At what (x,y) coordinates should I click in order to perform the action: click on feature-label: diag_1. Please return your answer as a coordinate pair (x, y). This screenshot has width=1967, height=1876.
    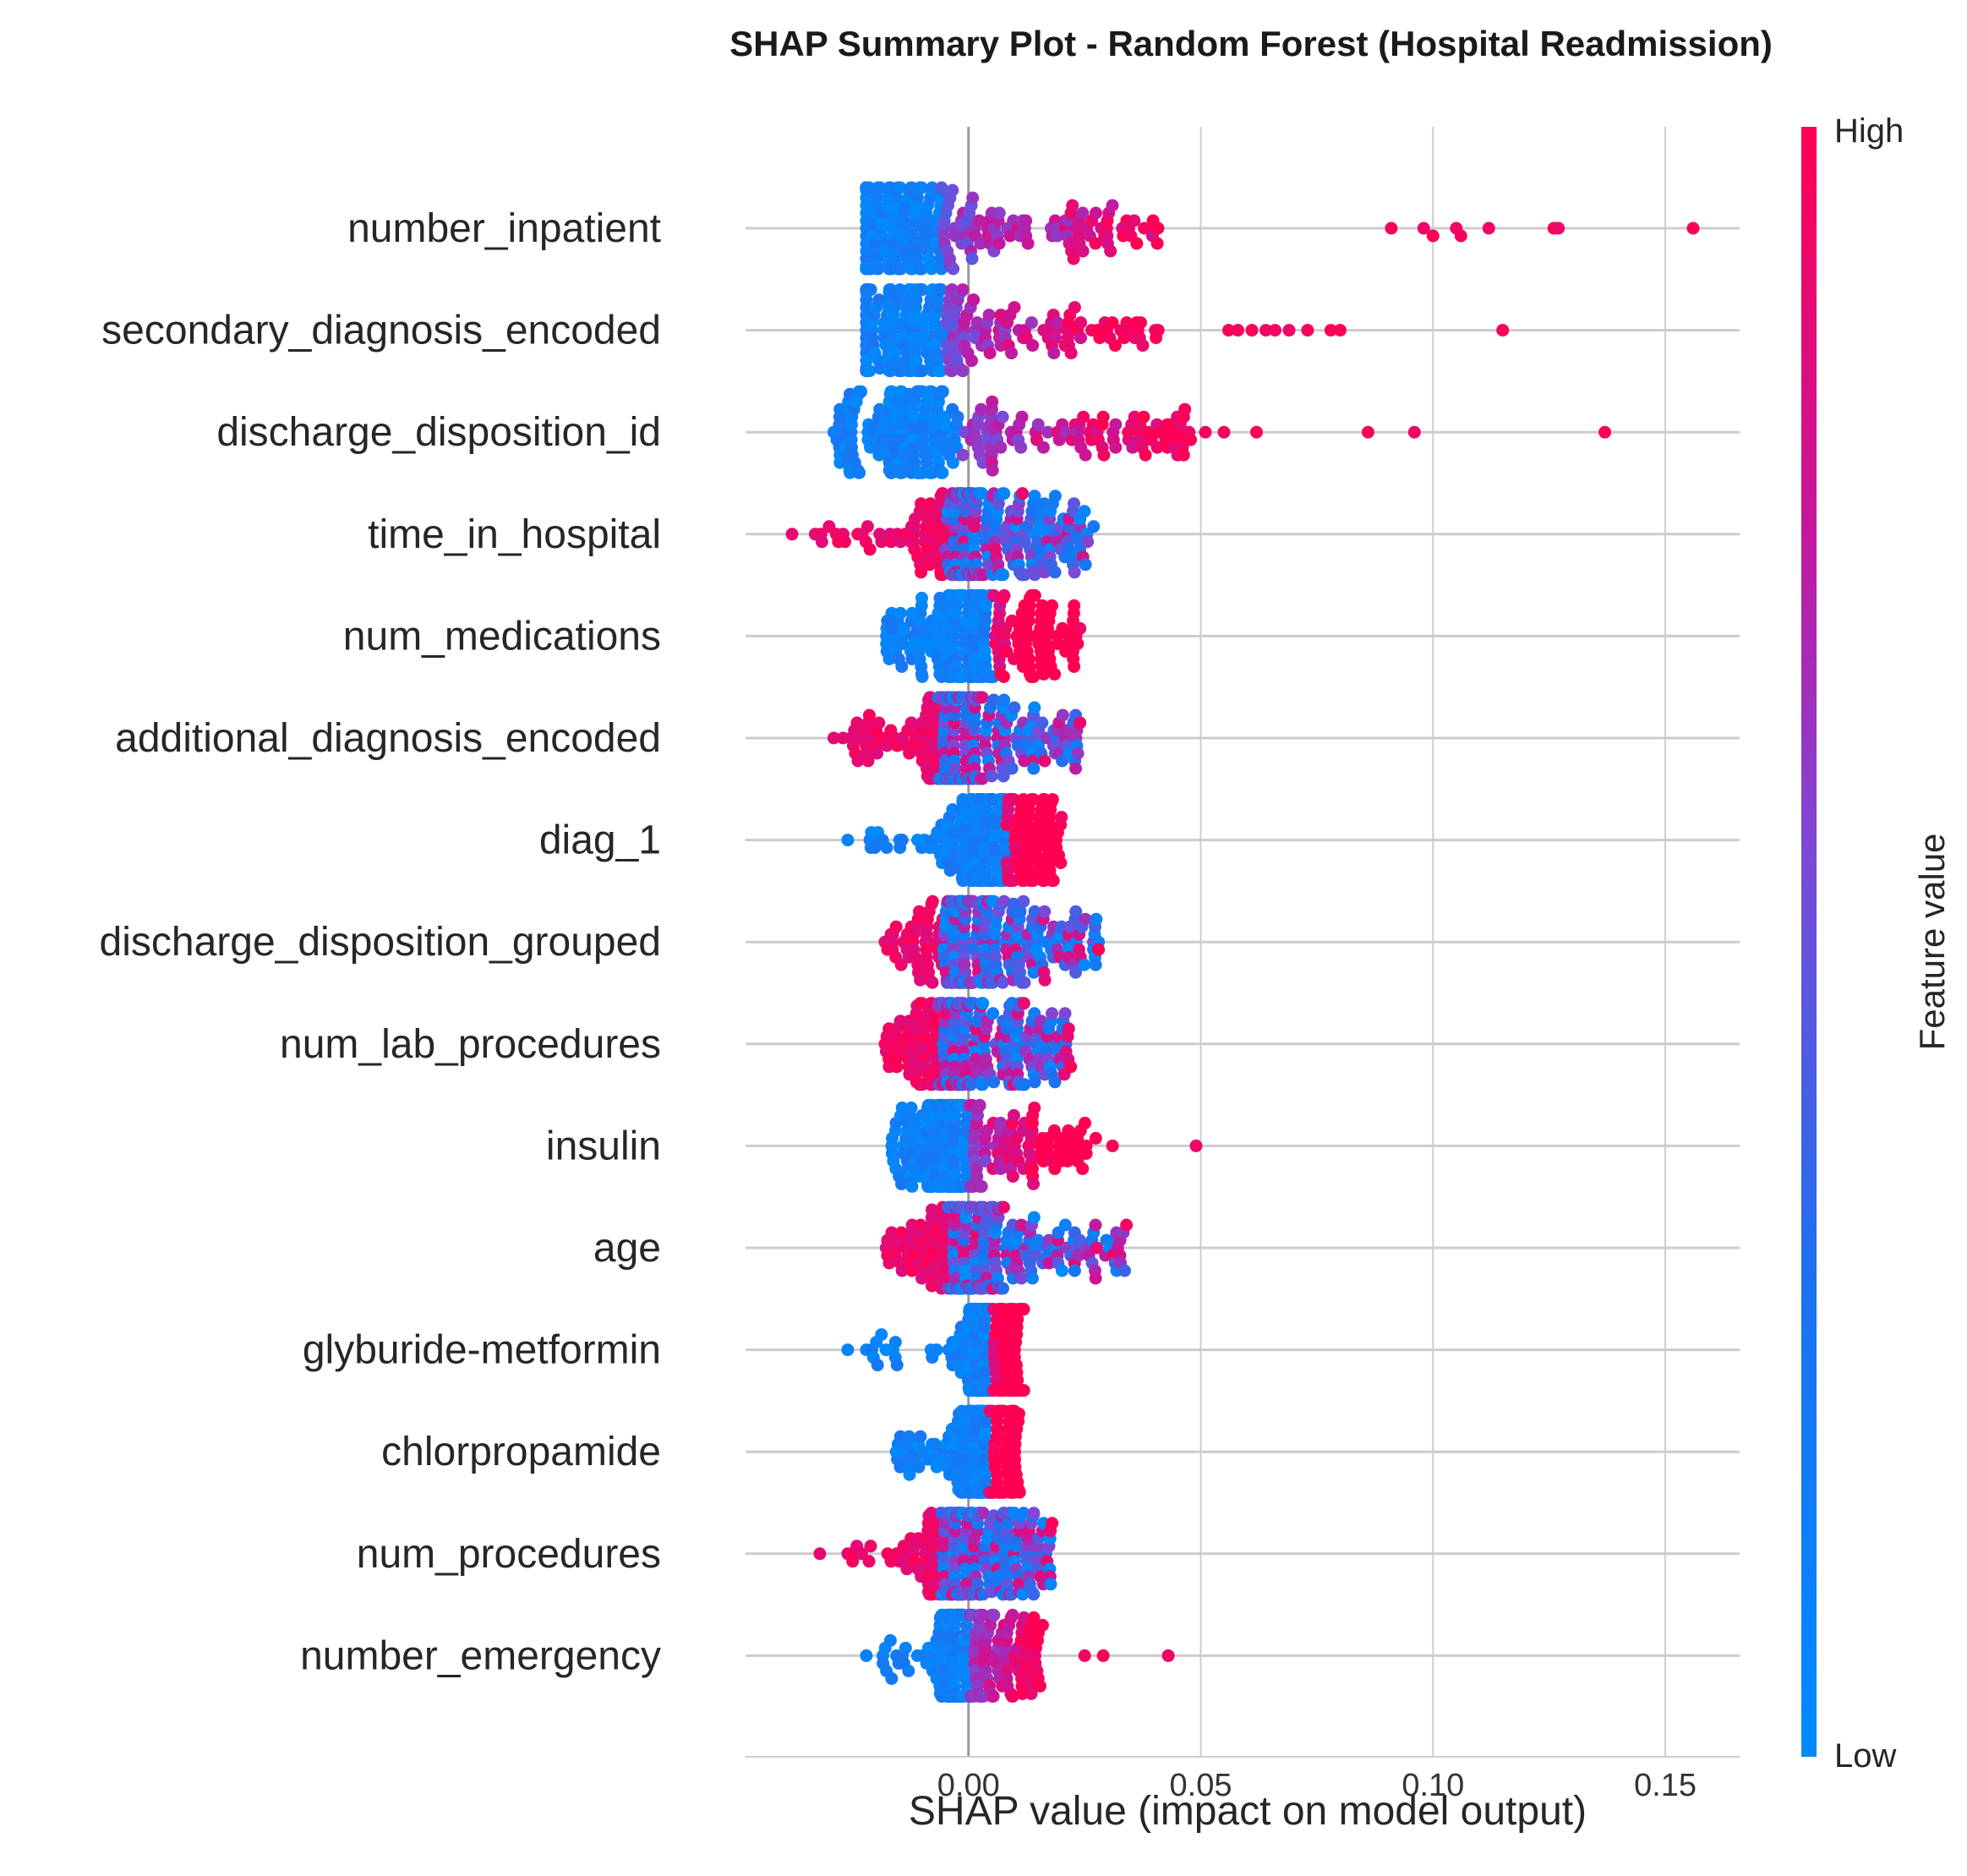
    Looking at the image, I should click on (600, 840).